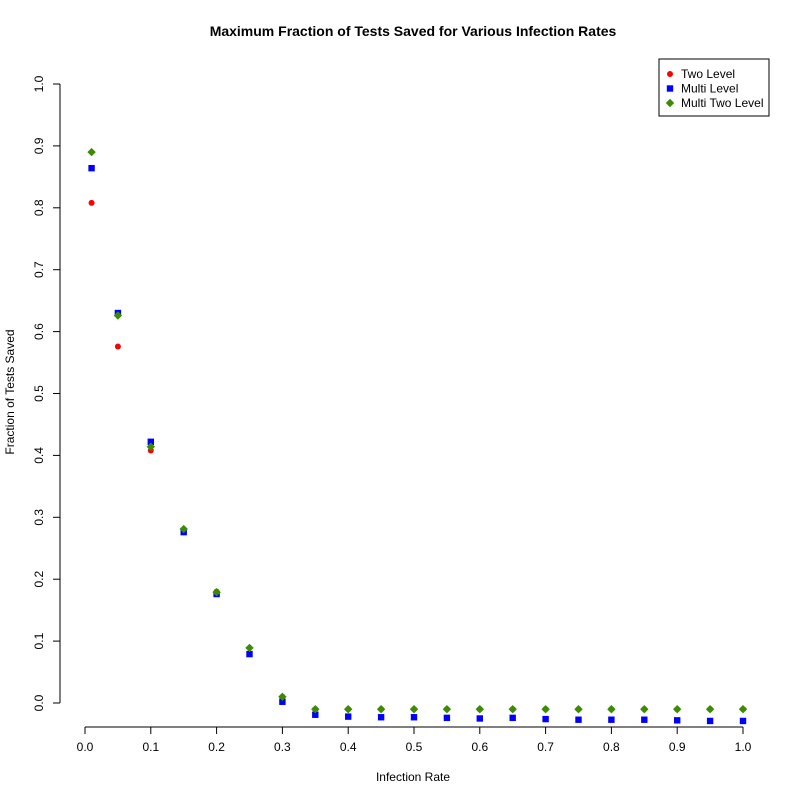 This screenshot has width=800, height=800. Describe the element at coordinates (216, 747) in the screenshot. I see `x-tick-label: 0.2` at that location.